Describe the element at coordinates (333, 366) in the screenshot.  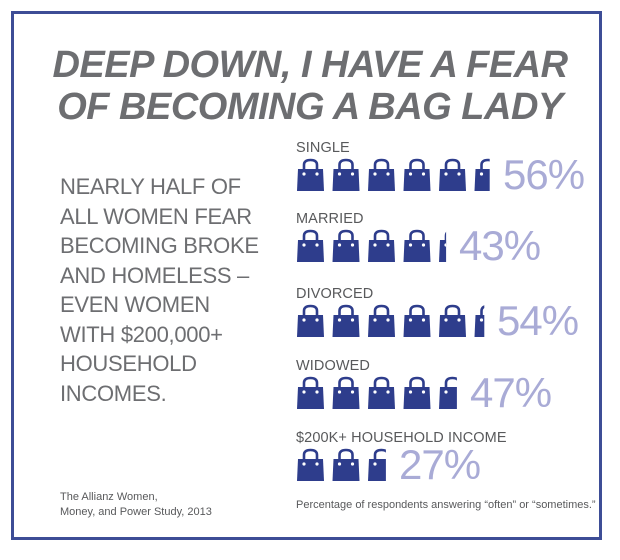
I see `category-label: WIDOWED` at that location.